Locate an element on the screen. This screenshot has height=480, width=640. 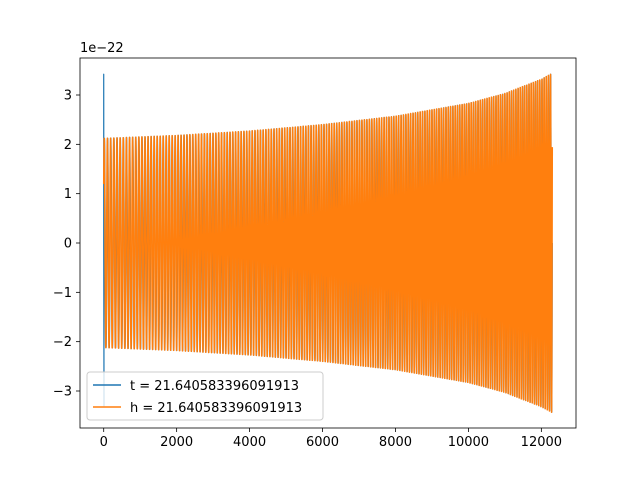
x-tick-label: 10000 is located at coordinates (468, 442).